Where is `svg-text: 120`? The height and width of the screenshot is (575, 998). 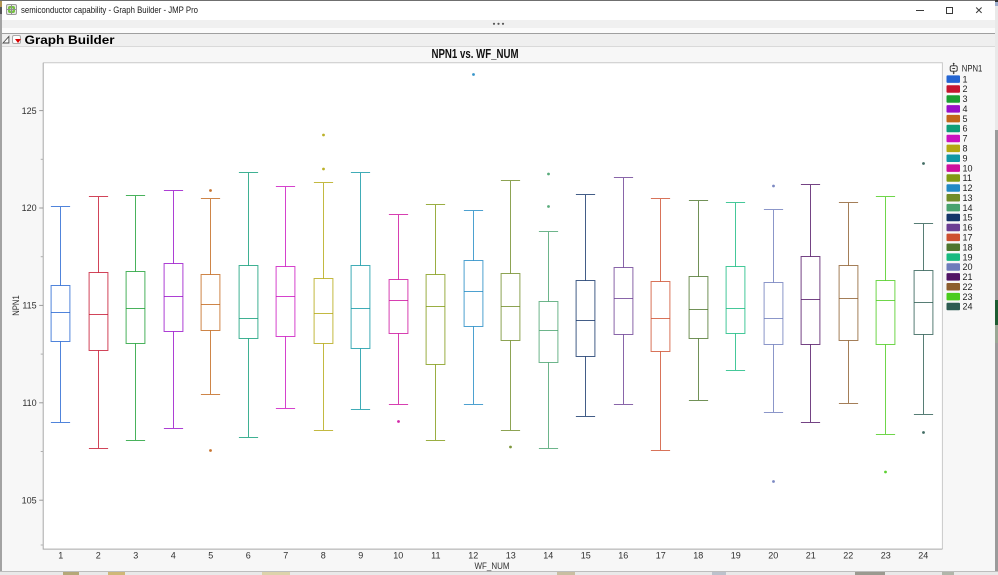 svg-text: 120 is located at coordinates (29, 208).